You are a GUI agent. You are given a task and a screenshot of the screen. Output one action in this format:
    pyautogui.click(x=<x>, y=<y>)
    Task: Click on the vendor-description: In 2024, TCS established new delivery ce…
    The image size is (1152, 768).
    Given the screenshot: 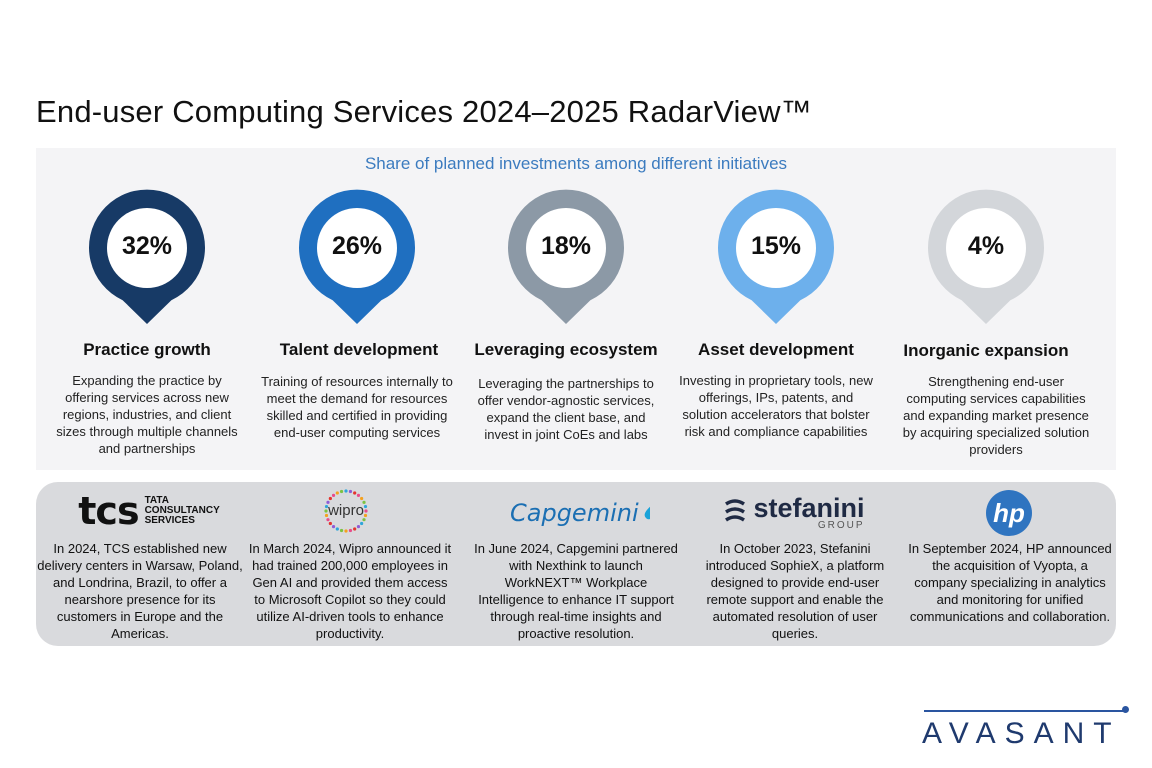 What is the action you would take?
    pyautogui.click(x=140, y=591)
    